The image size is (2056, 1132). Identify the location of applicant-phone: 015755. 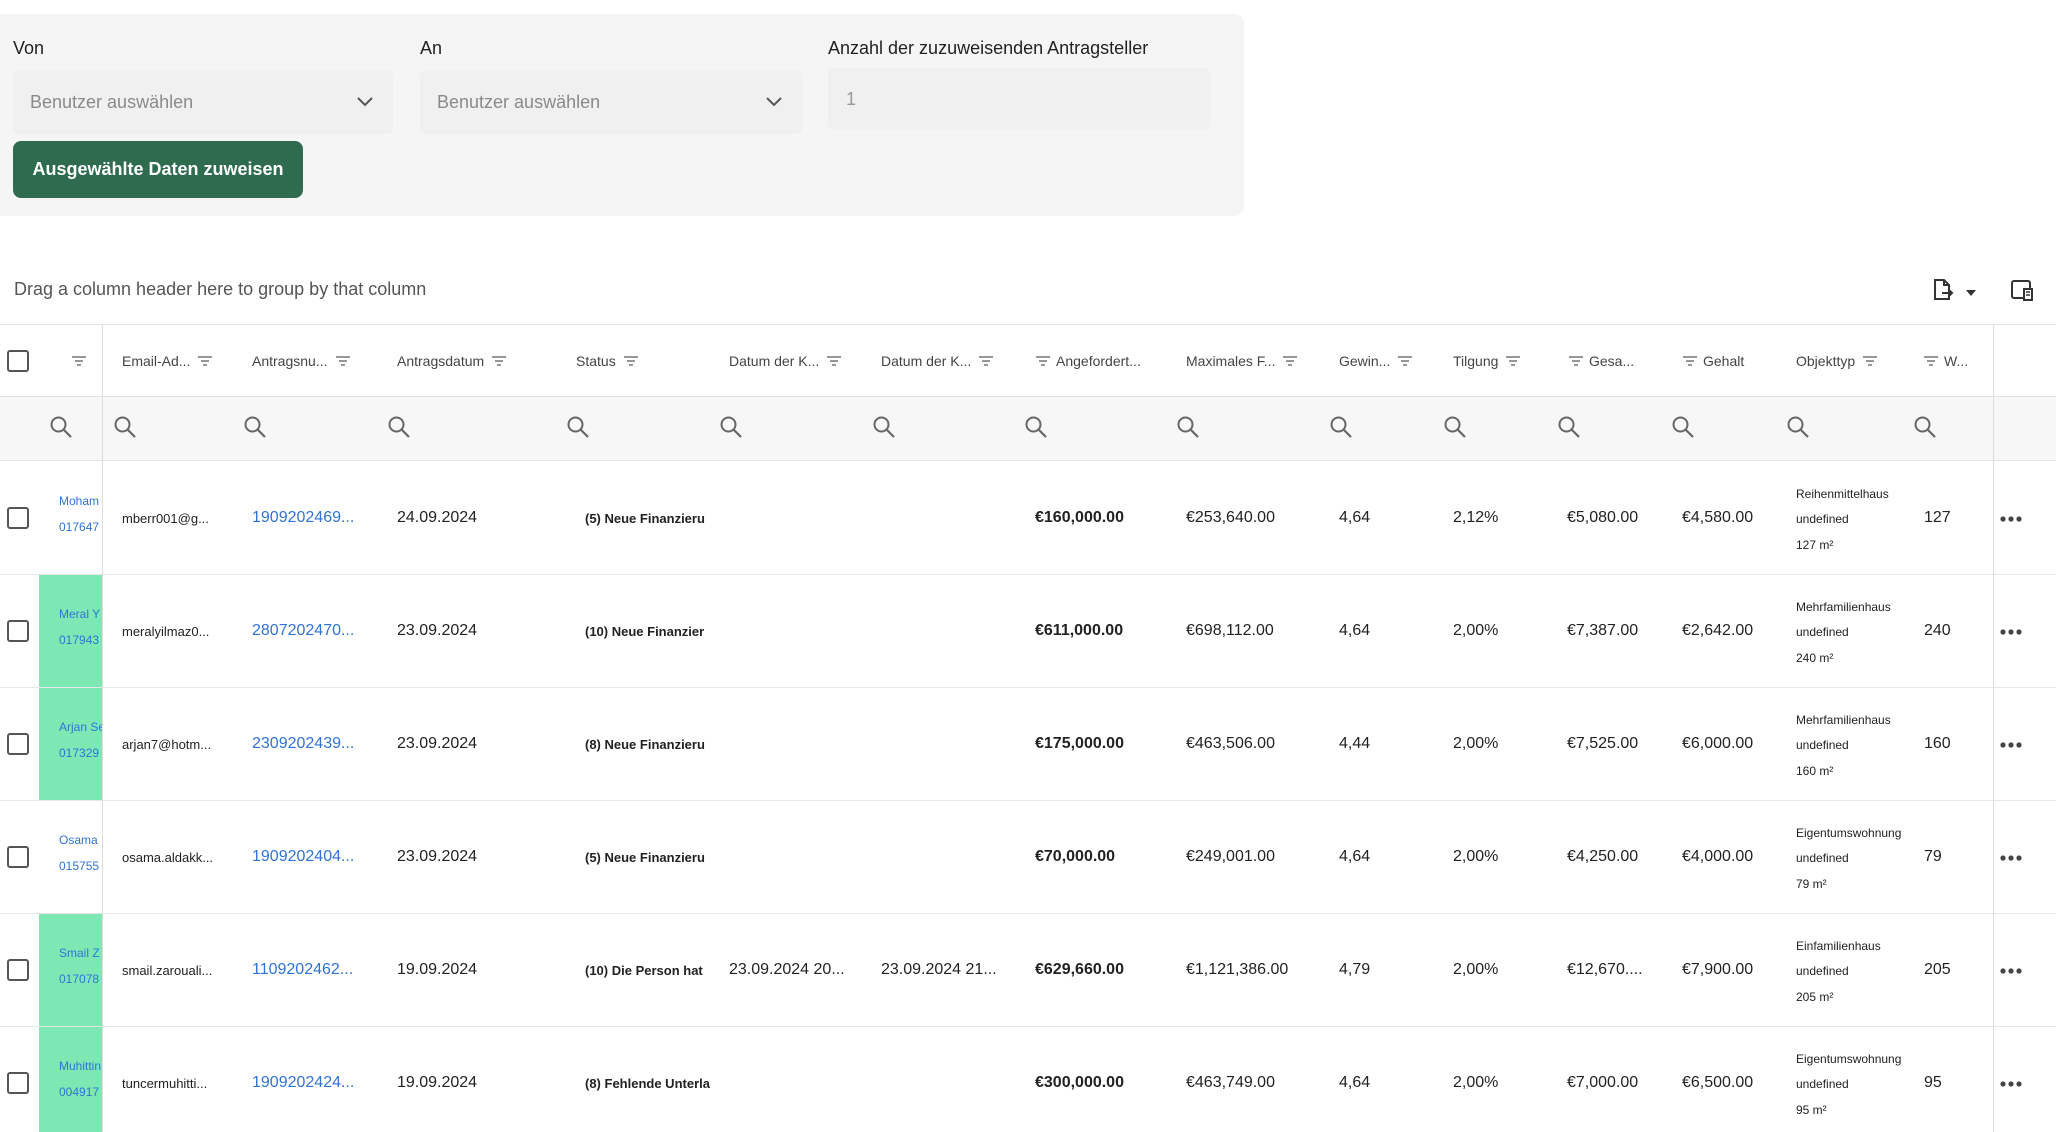
(79, 866).